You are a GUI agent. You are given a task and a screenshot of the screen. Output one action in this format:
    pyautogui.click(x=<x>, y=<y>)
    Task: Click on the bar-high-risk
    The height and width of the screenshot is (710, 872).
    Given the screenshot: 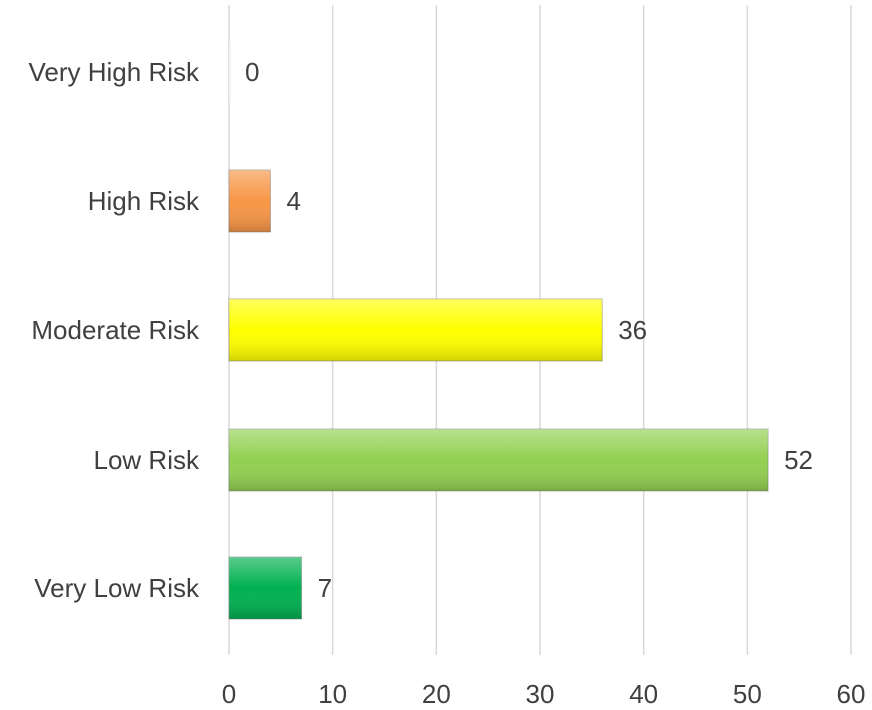 What is the action you would take?
    pyautogui.click(x=249, y=201)
    